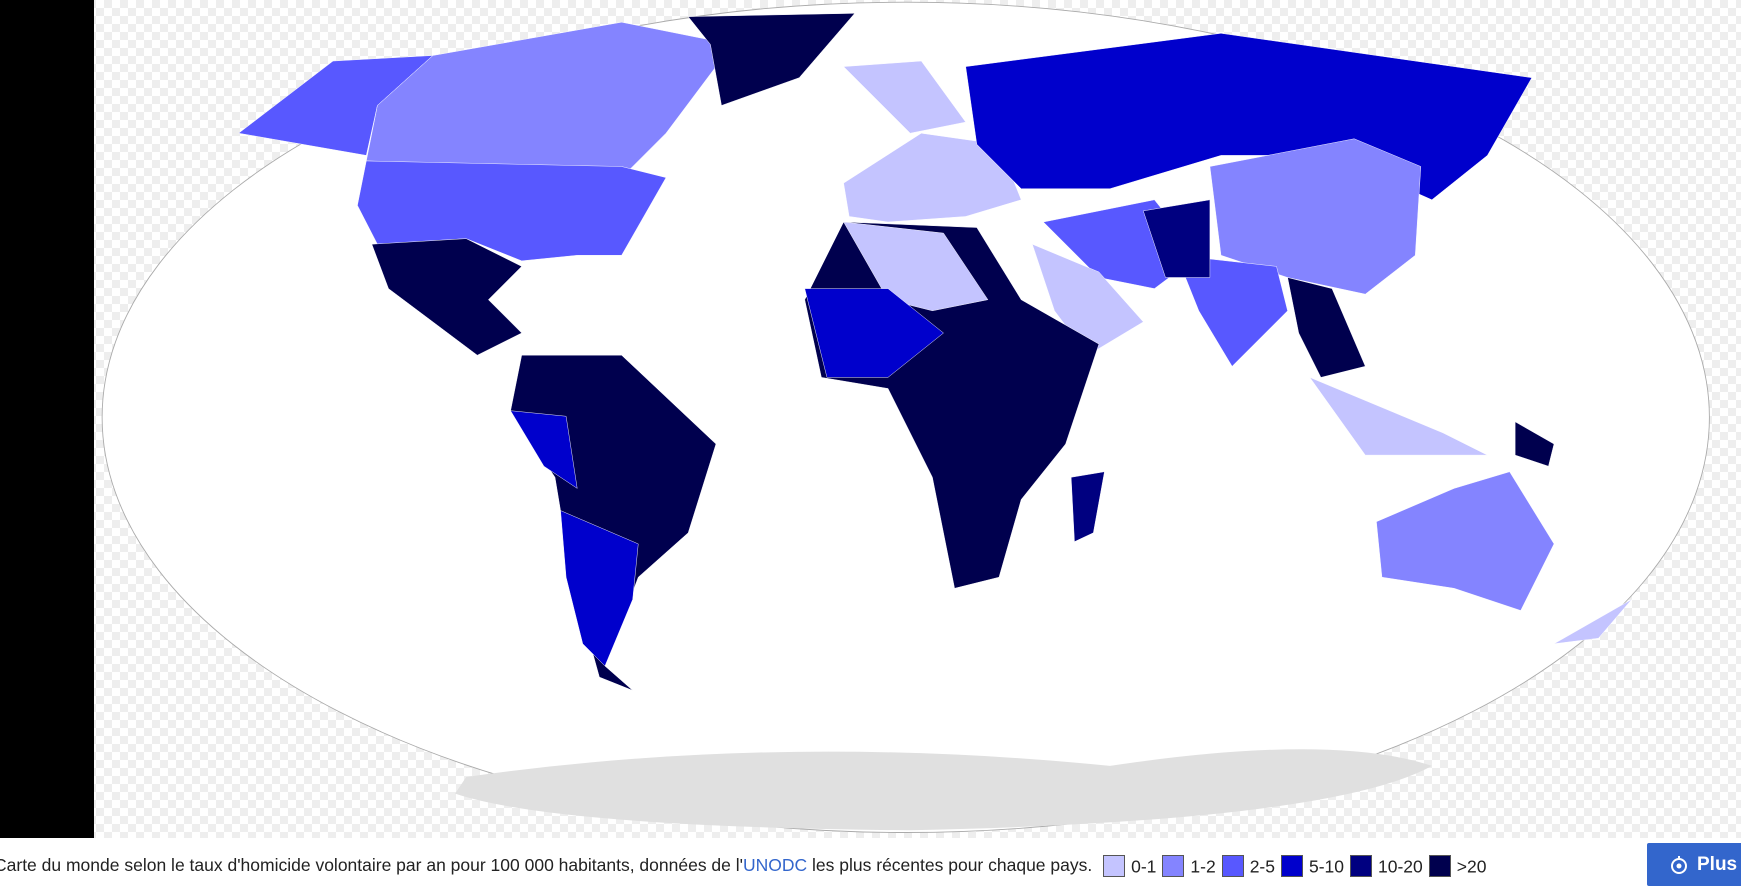  I want to click on peru, so click(544, 449).